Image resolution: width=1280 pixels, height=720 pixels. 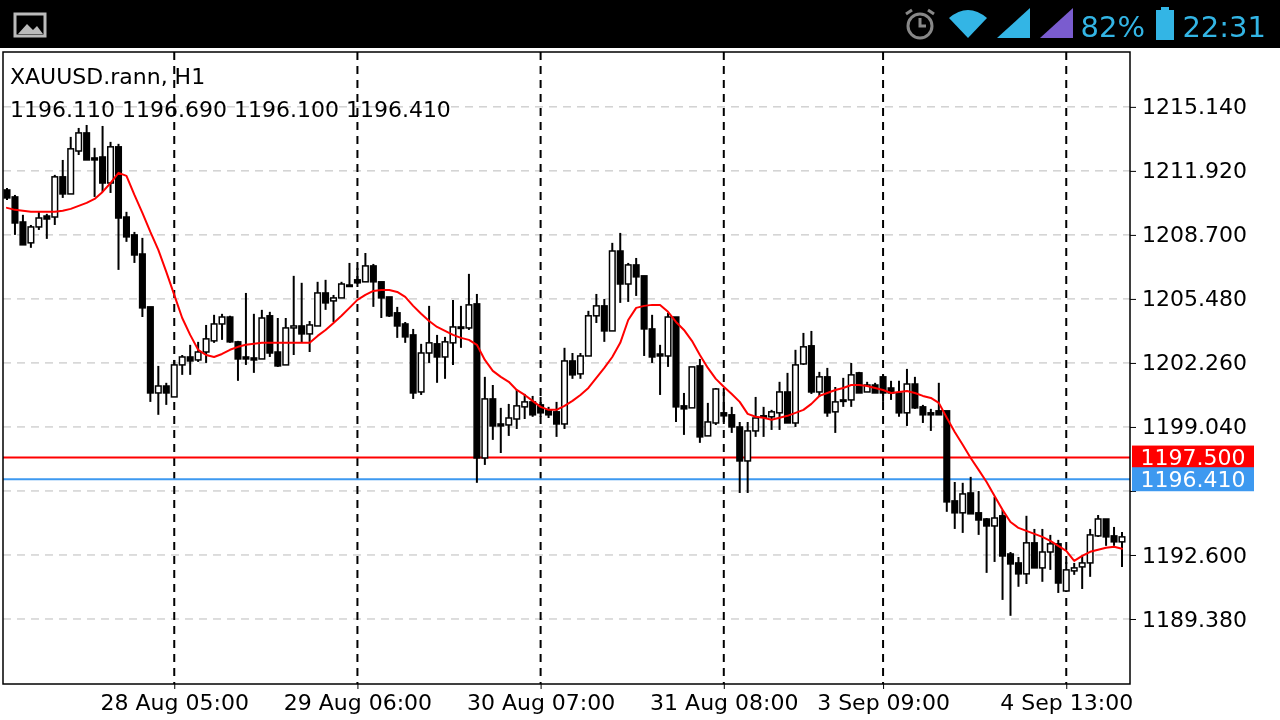 I want to click on text: 82%, so click(x=1112, y=27).